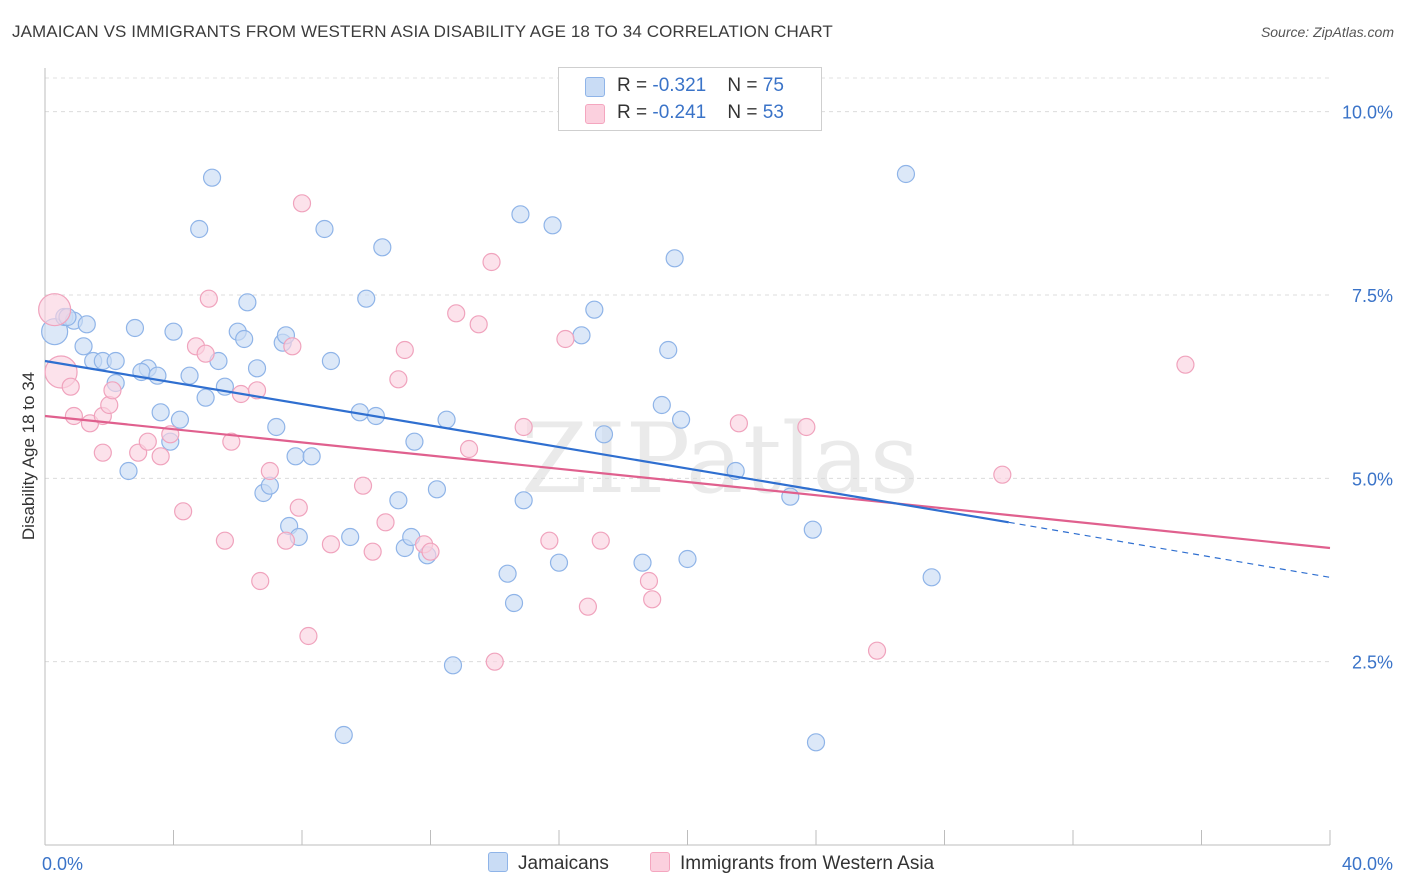  What do you see at coordinates (526, 441) in the screenshot?
I see `trend-line-jamaicans` at bounding box center [526, 441].